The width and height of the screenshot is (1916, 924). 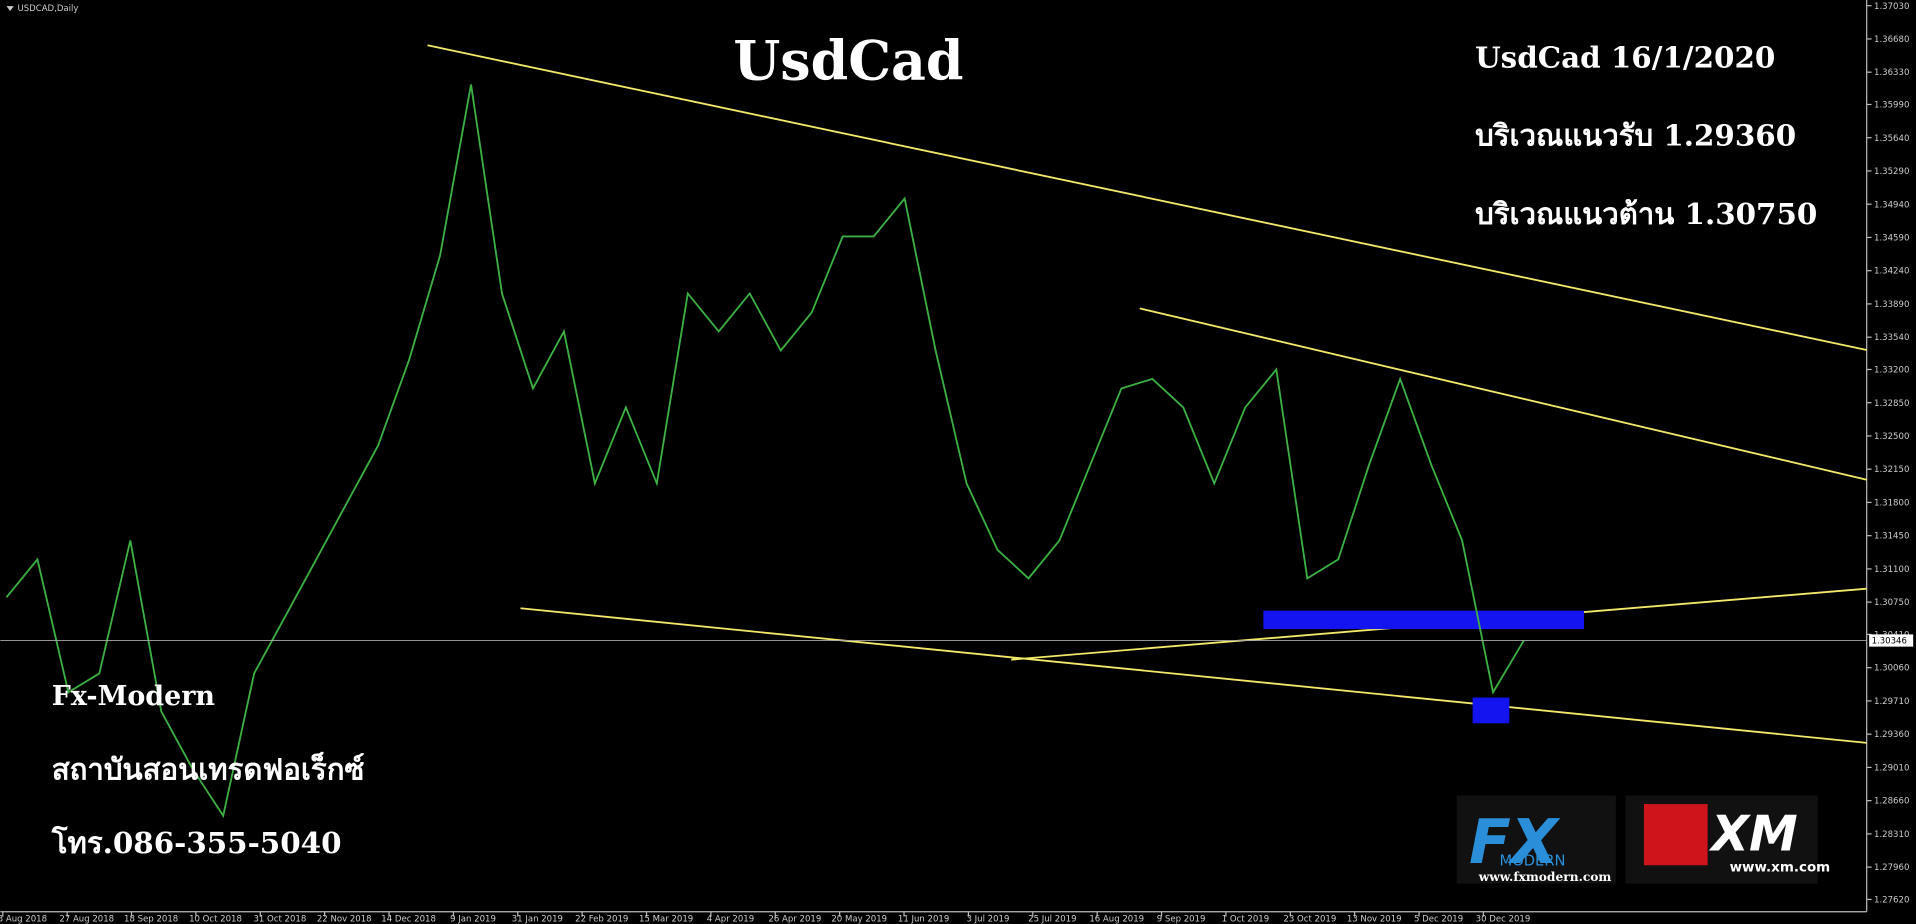 I want to click on x-tick-label: 4 Apr 2019, so click(x=730, y=919).